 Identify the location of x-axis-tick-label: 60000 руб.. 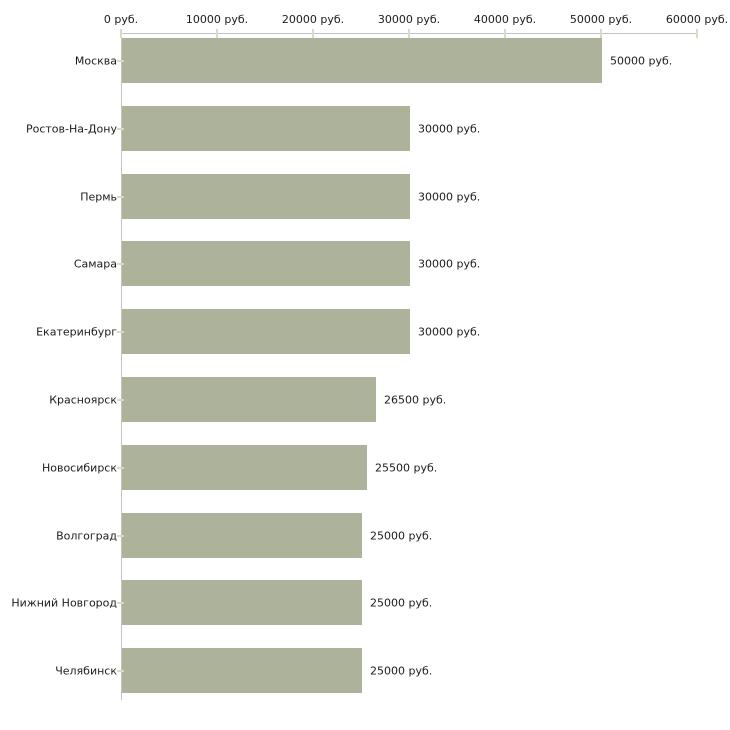
(697, 19).